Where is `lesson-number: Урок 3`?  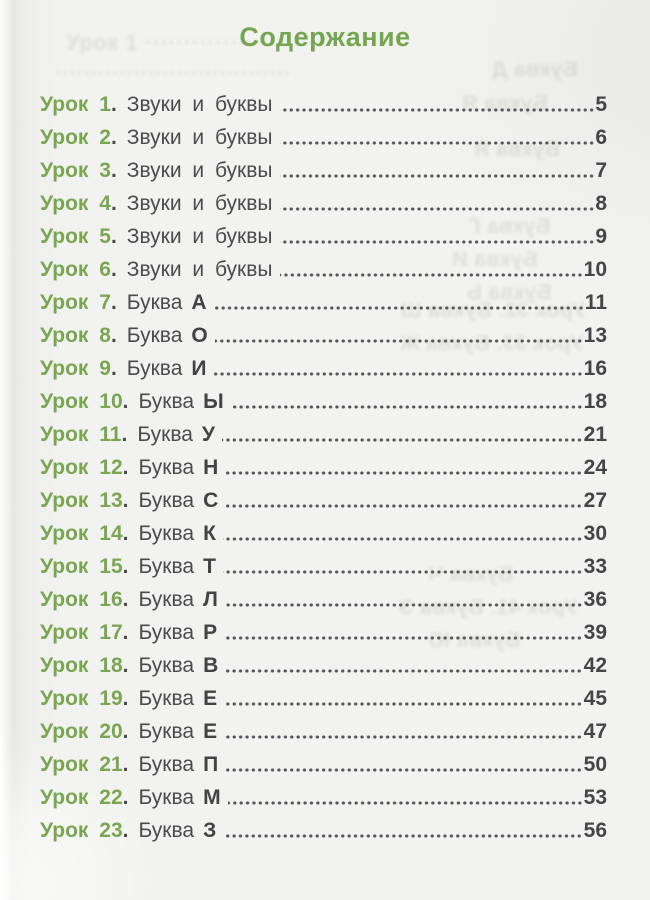 lesson-number: Урок 3 is located at coordinates (75, 170).